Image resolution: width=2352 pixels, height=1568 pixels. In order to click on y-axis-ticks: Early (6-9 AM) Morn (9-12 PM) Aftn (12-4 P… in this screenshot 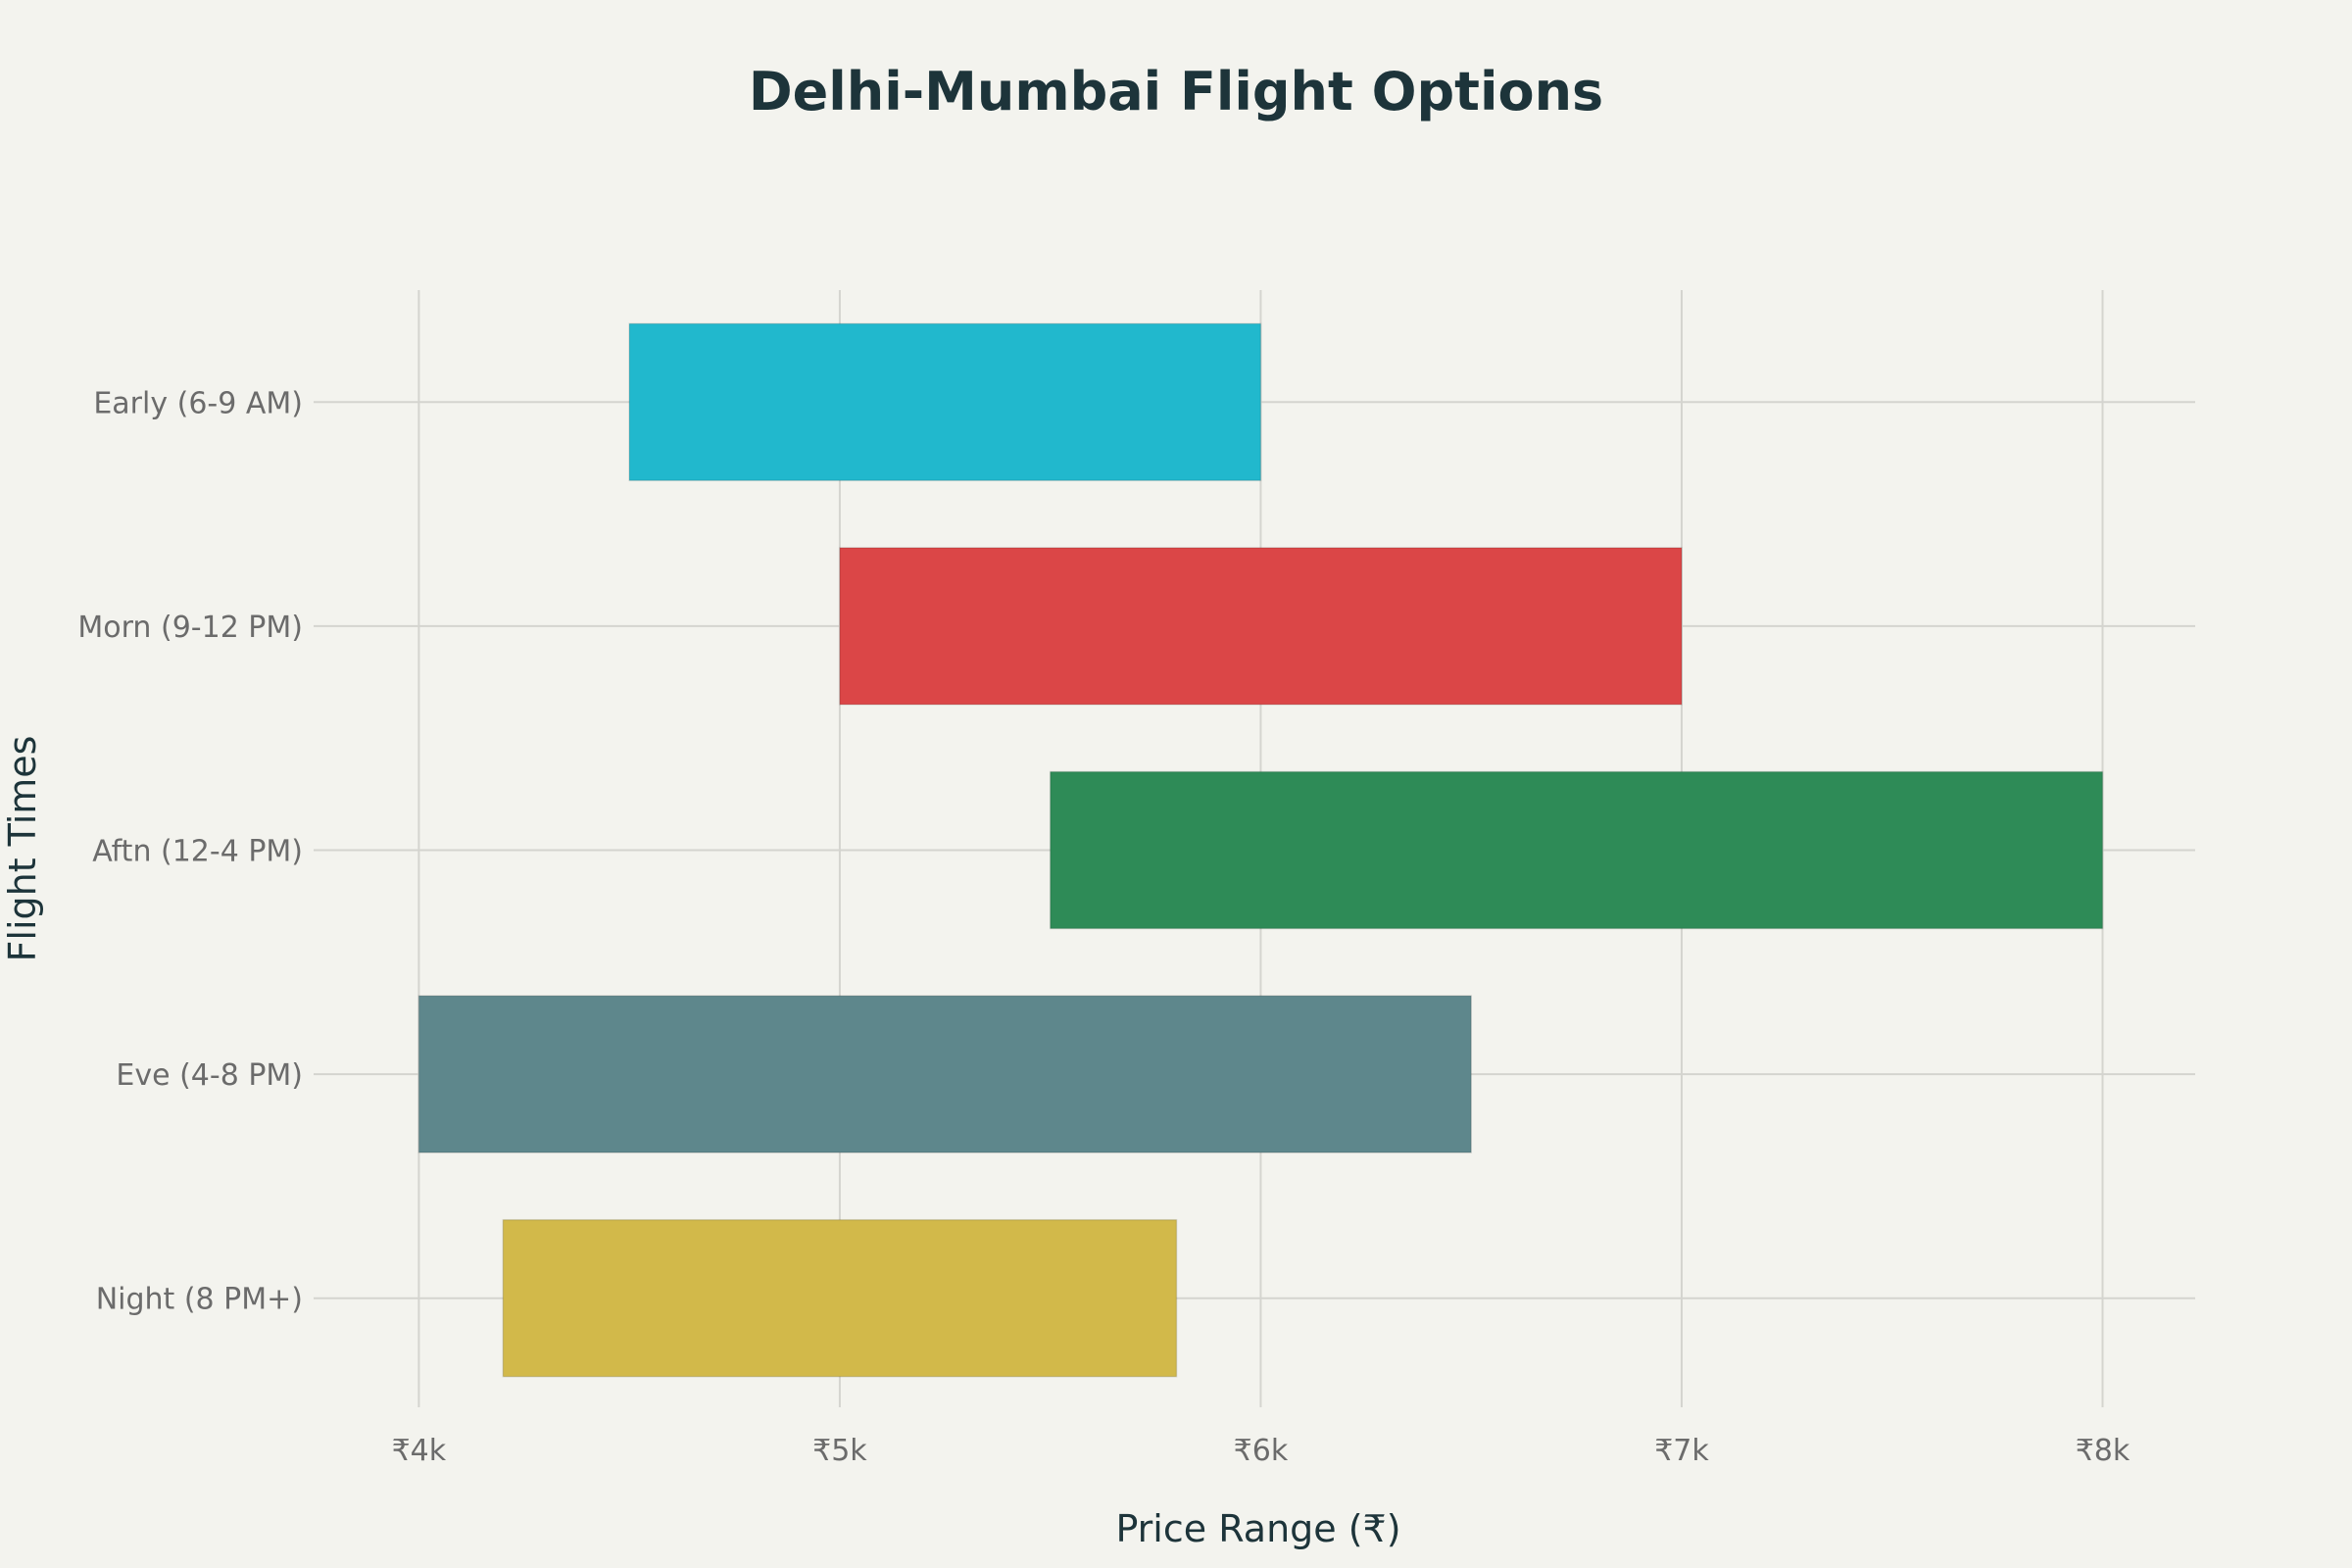, I will do `click(190, 851)`.